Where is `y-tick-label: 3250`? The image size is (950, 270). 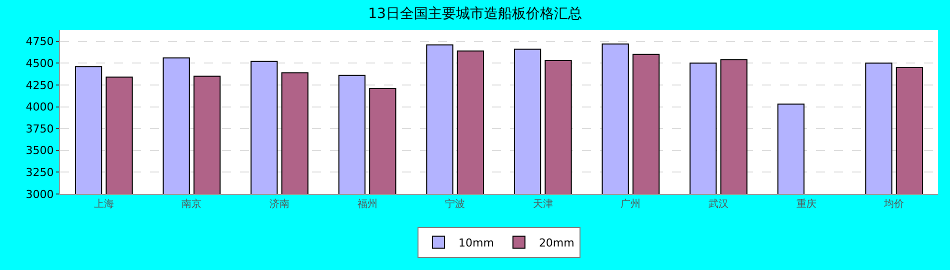
y-tick-label: 3250 is located at coordinates (40, 173).